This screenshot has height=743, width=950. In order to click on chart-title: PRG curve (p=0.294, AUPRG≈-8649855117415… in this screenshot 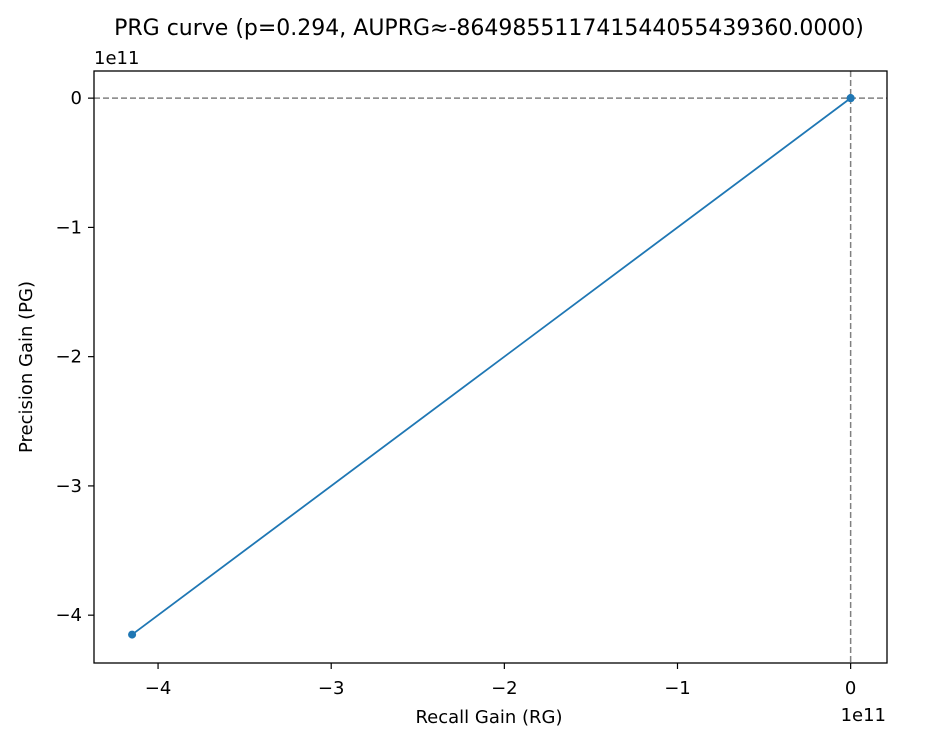, I will do `click(489, 28)`.